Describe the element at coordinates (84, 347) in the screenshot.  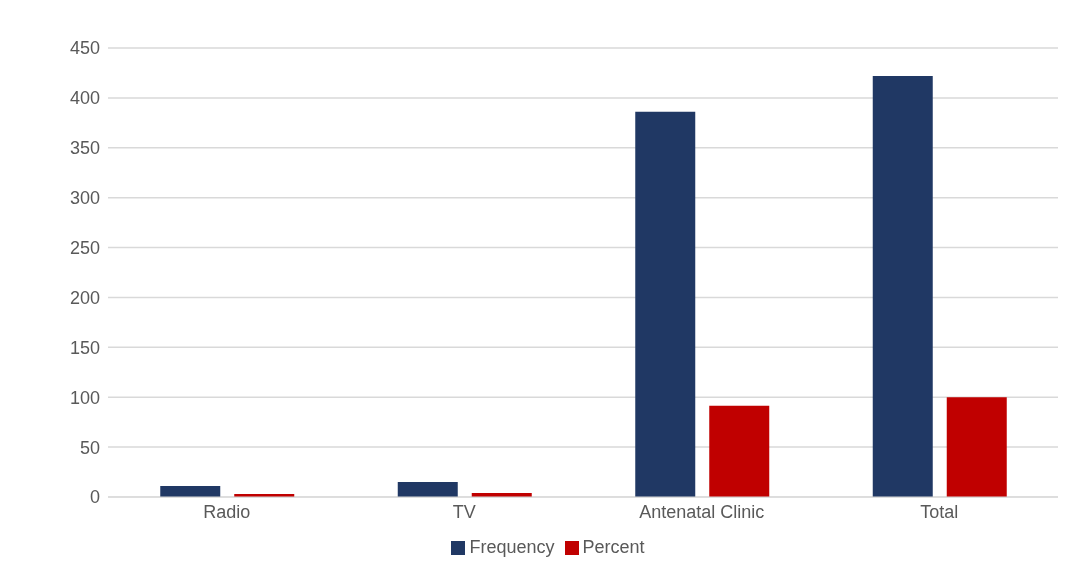
I see `y-tick-label: 150` at that location.